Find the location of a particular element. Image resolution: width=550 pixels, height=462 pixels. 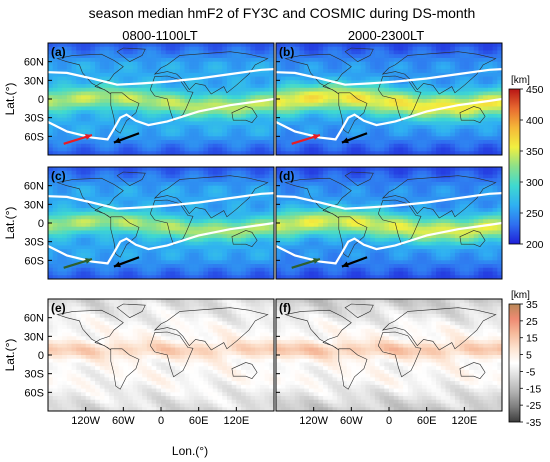

colorbar-tick-label: 450 is located at coordinates (535, 90).